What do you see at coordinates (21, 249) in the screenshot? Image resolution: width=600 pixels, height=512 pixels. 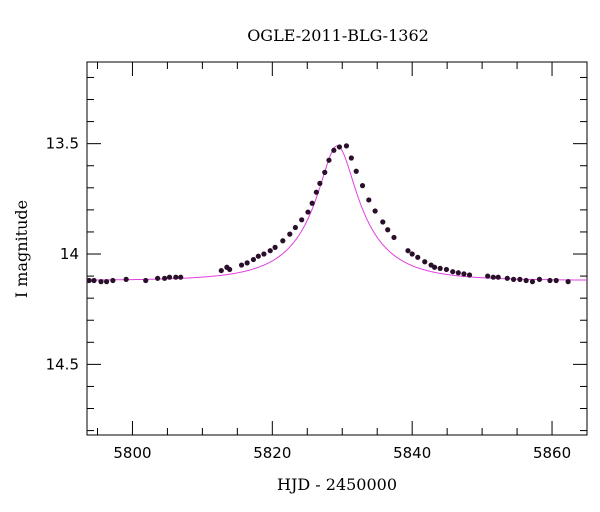 I see `y-axis-label: I magnitude` at bounding box center [21, 249].